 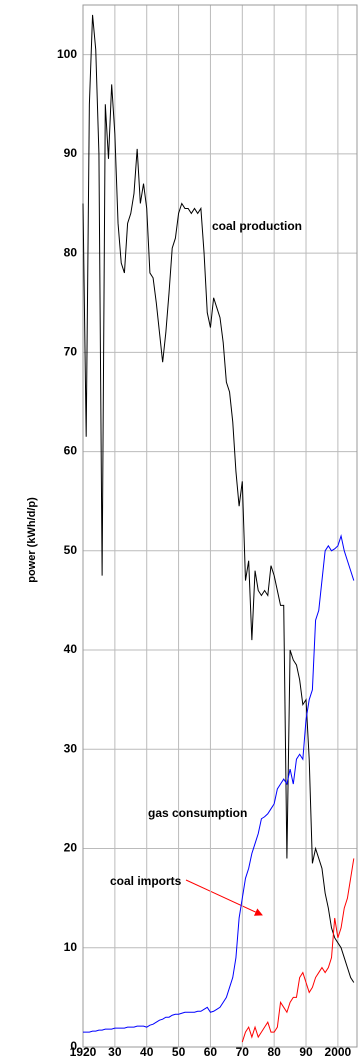 I want to click on y-tick-label: 60, so click(x=71, y=451).